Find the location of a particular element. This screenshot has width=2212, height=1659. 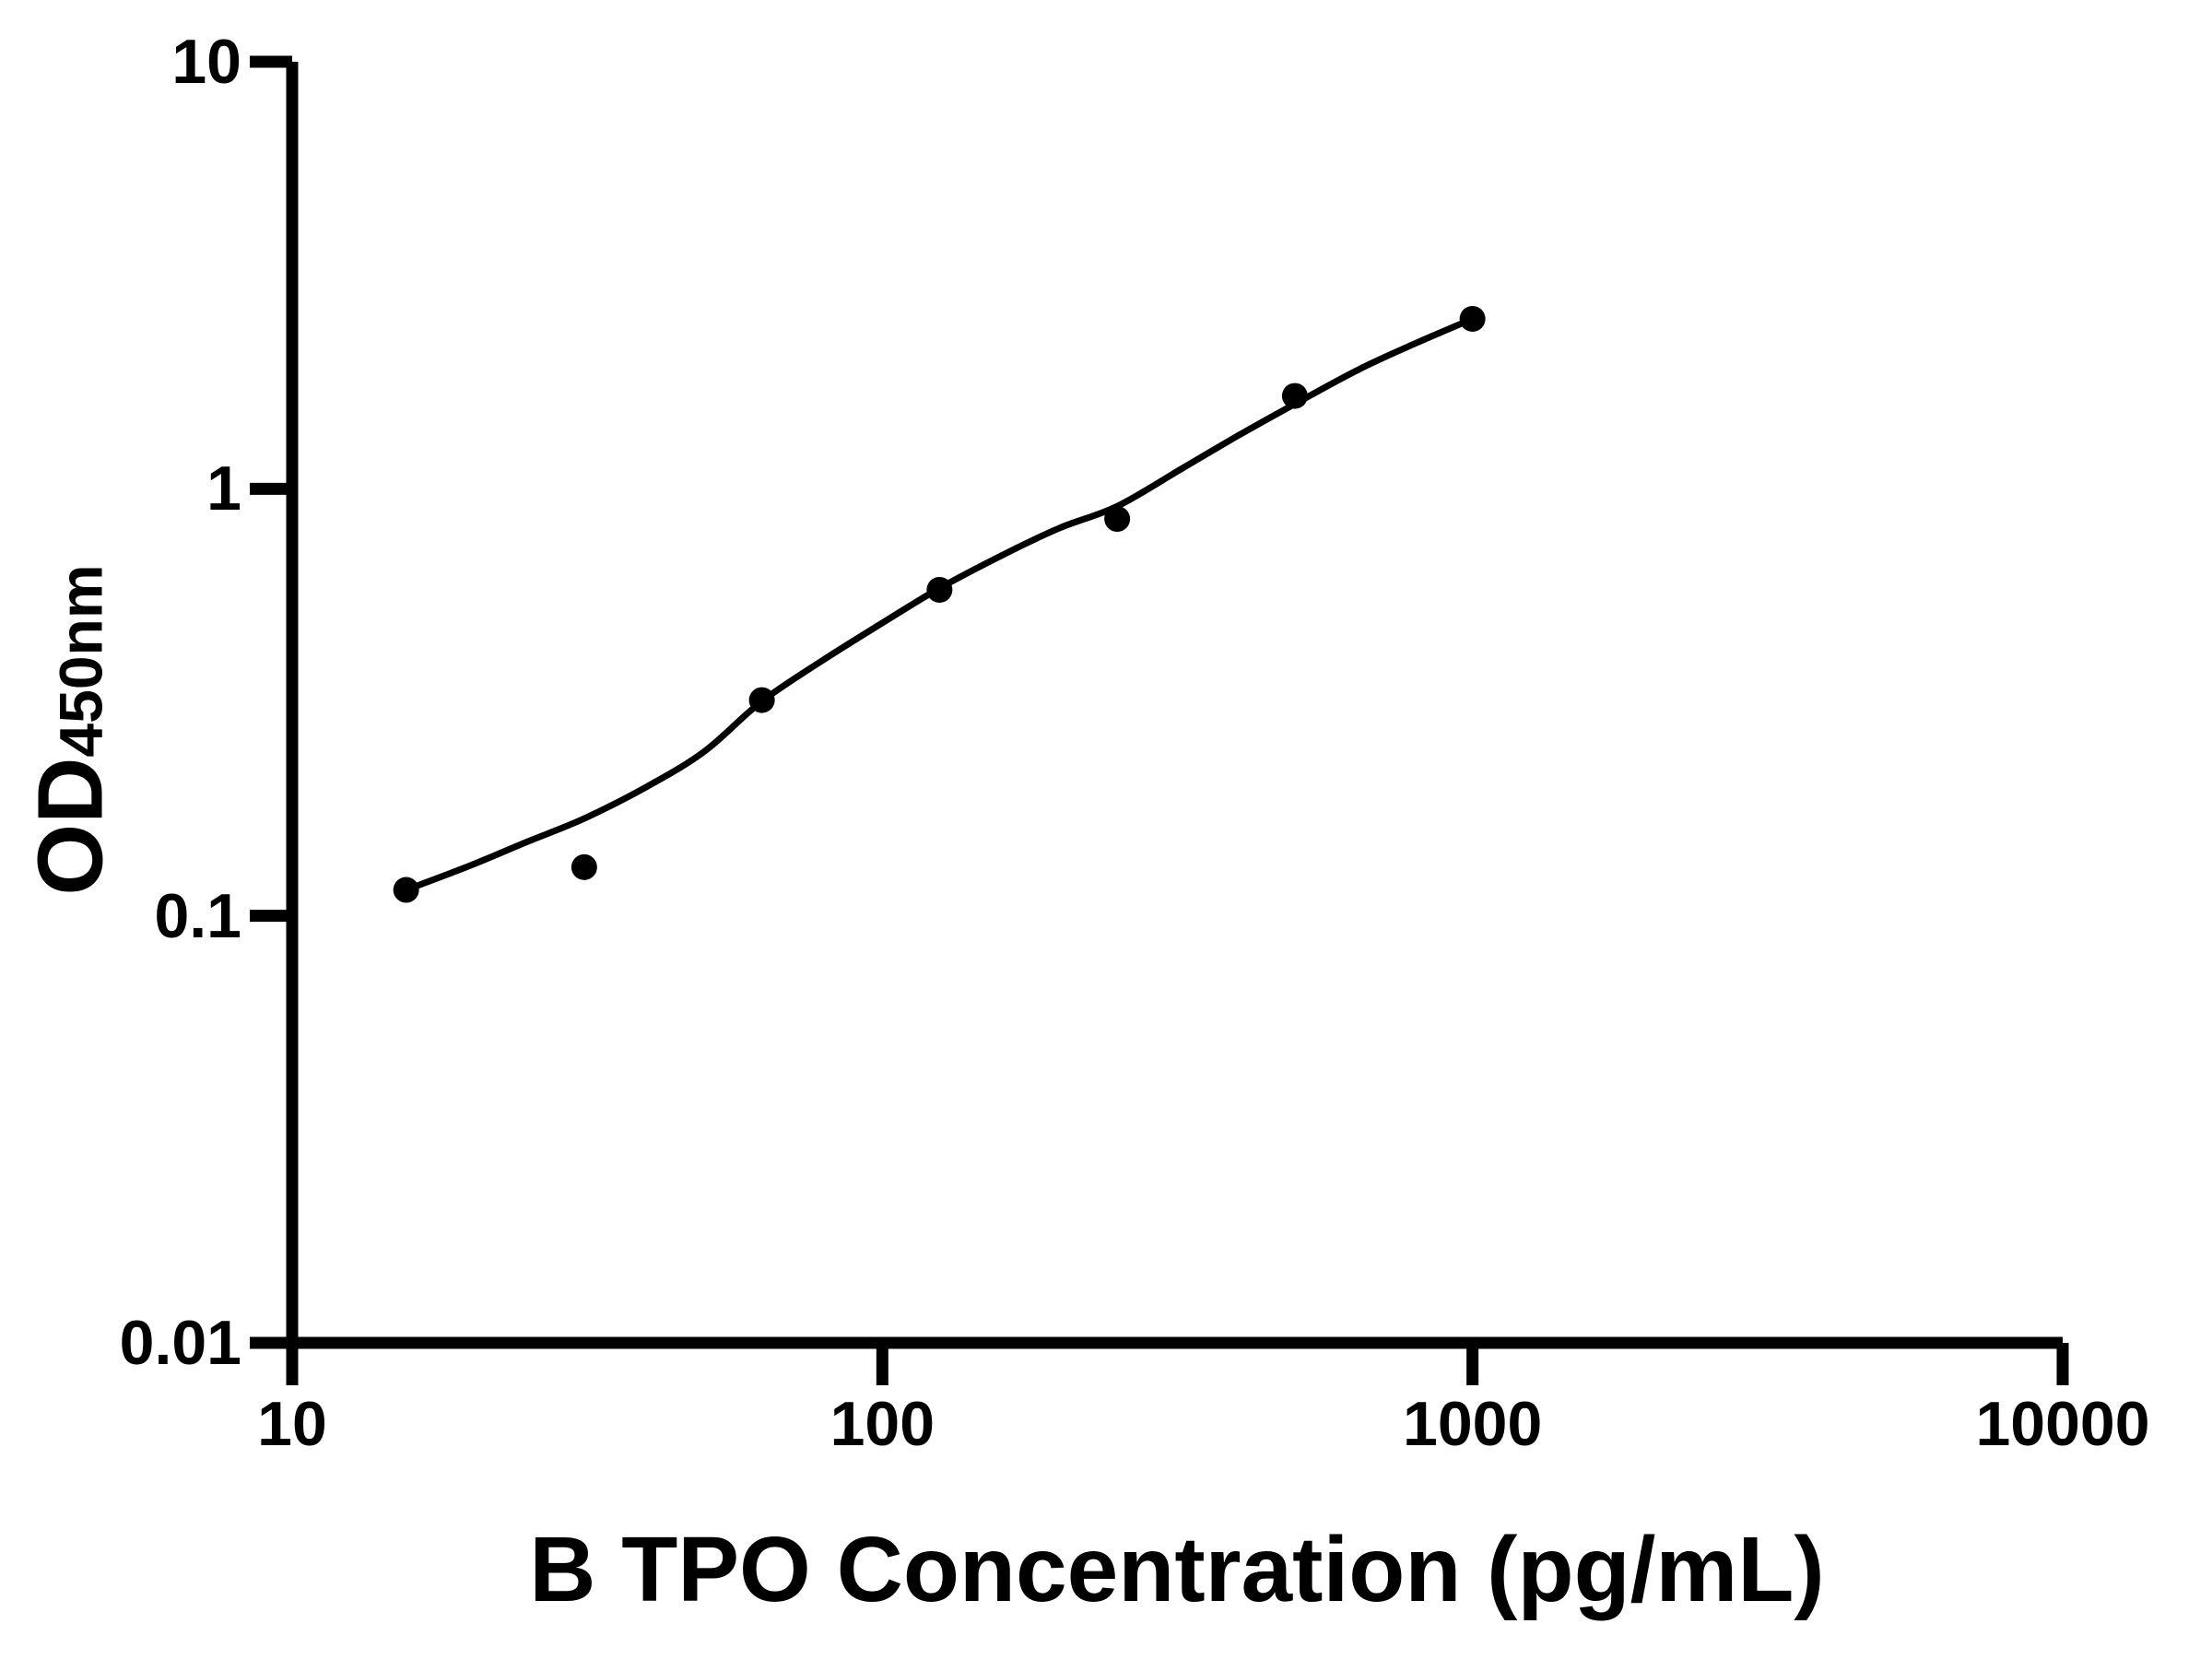

x-tick-label-10000: 10000 is located at coordinates (2062, 1424).